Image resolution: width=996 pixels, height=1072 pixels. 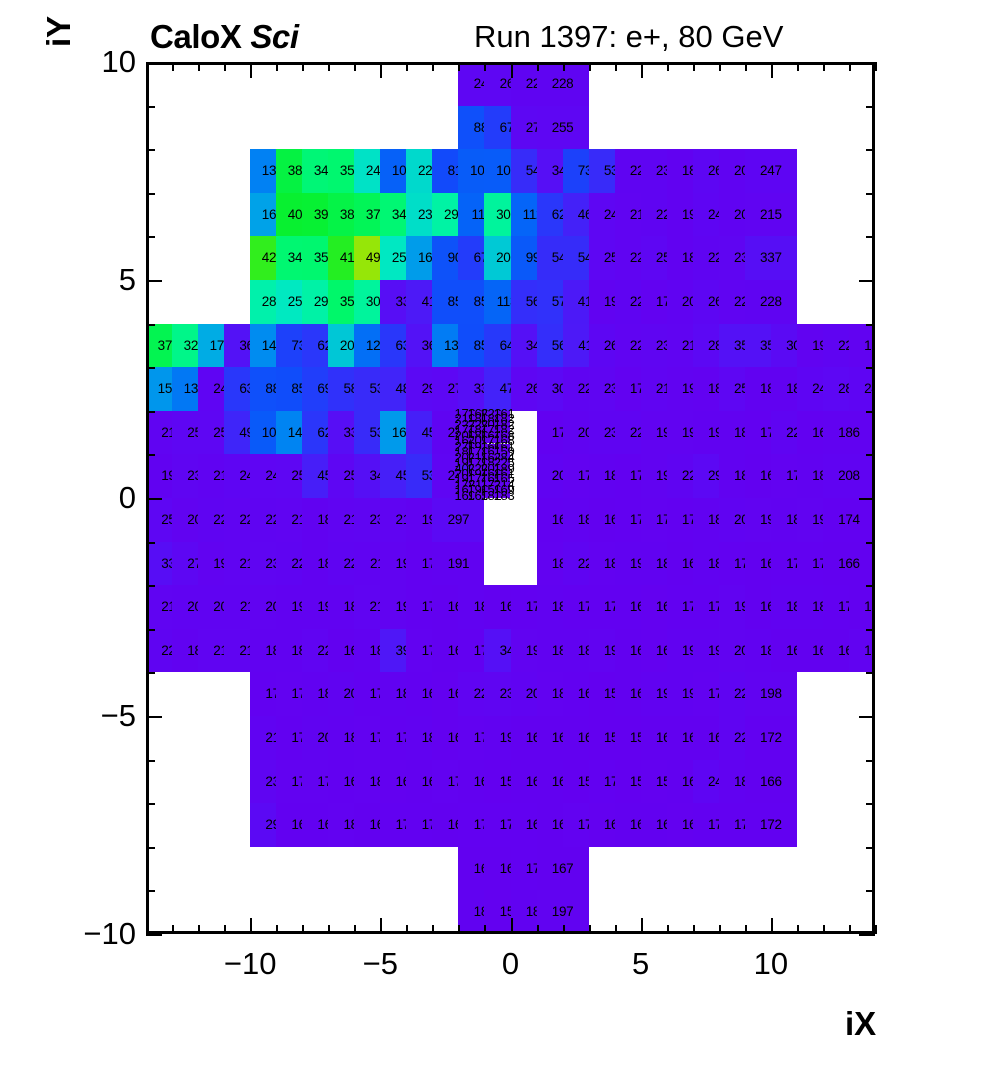 What do you see at coordinates (491, 495) in the screenshot?
I see `heatmap-cell-fine: 182` at bounding box center [491, 495].